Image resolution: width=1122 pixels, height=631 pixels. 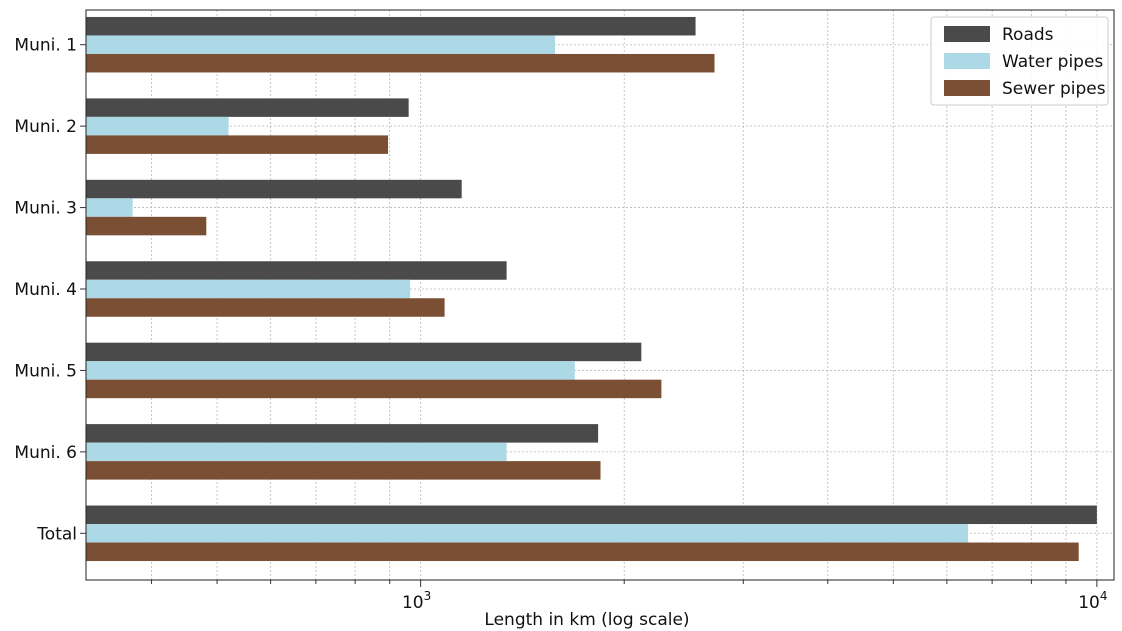 What do you see at coordinates (967, 34) in the screenshot?
I see `legend-swatch-roads` at bounding box center [967, 34].